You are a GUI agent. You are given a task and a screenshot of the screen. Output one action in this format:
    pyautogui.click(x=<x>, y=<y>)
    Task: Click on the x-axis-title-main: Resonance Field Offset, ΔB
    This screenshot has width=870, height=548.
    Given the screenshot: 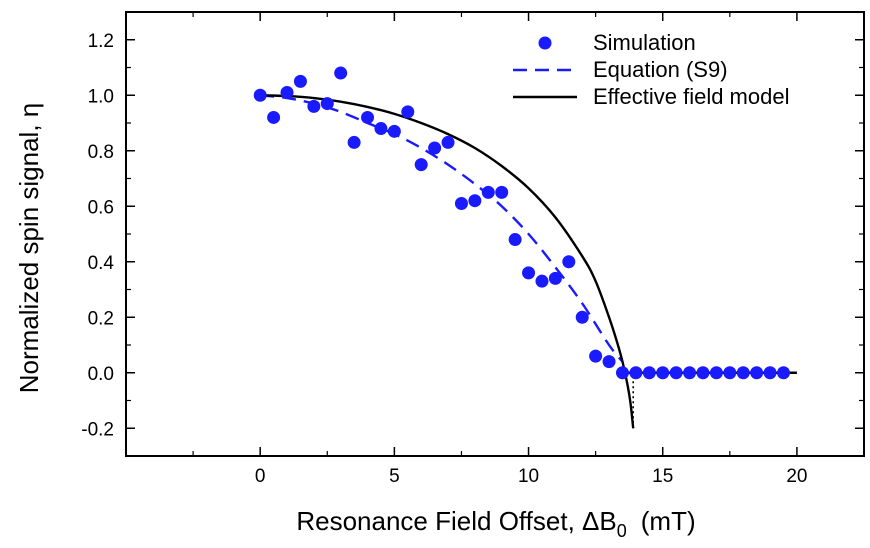 What is the action you would take?
    pyautogui.click(x=456, y=521)
    